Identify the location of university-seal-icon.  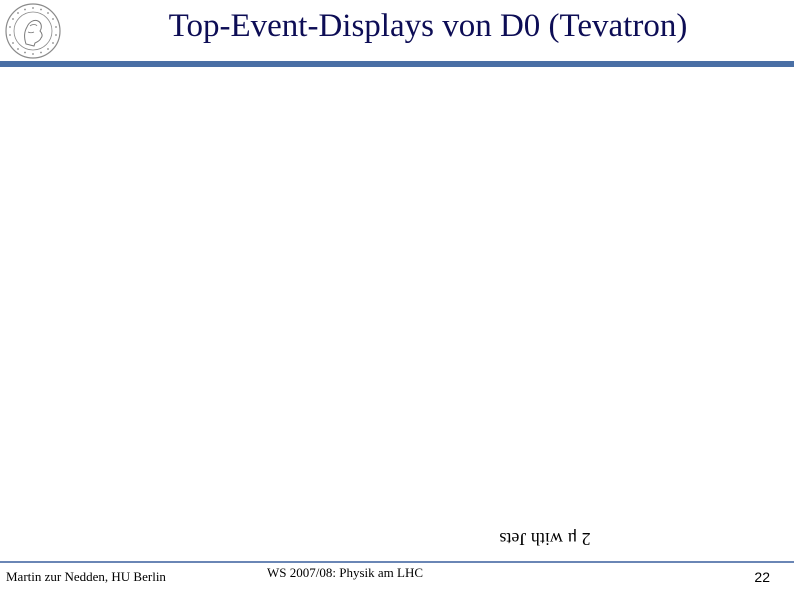
(33, 31).